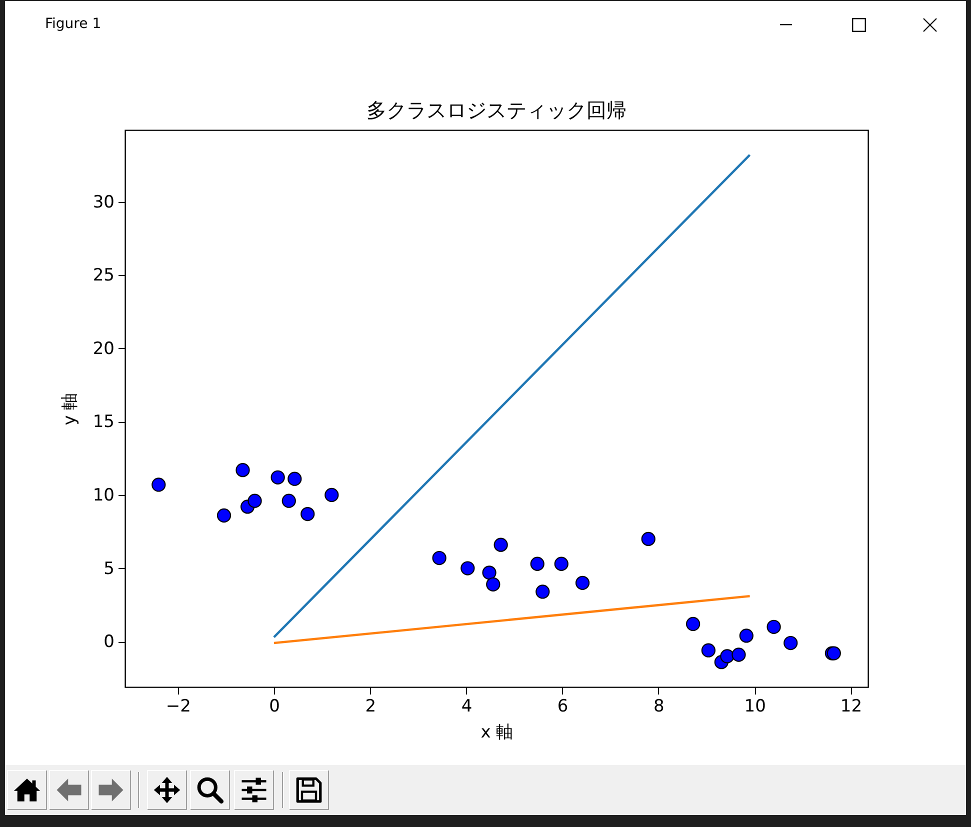 The image size is (971, 827). Describe the element at coordinates (851, 706) in the screenshot. I see `x-tick-label: 12` at that location.